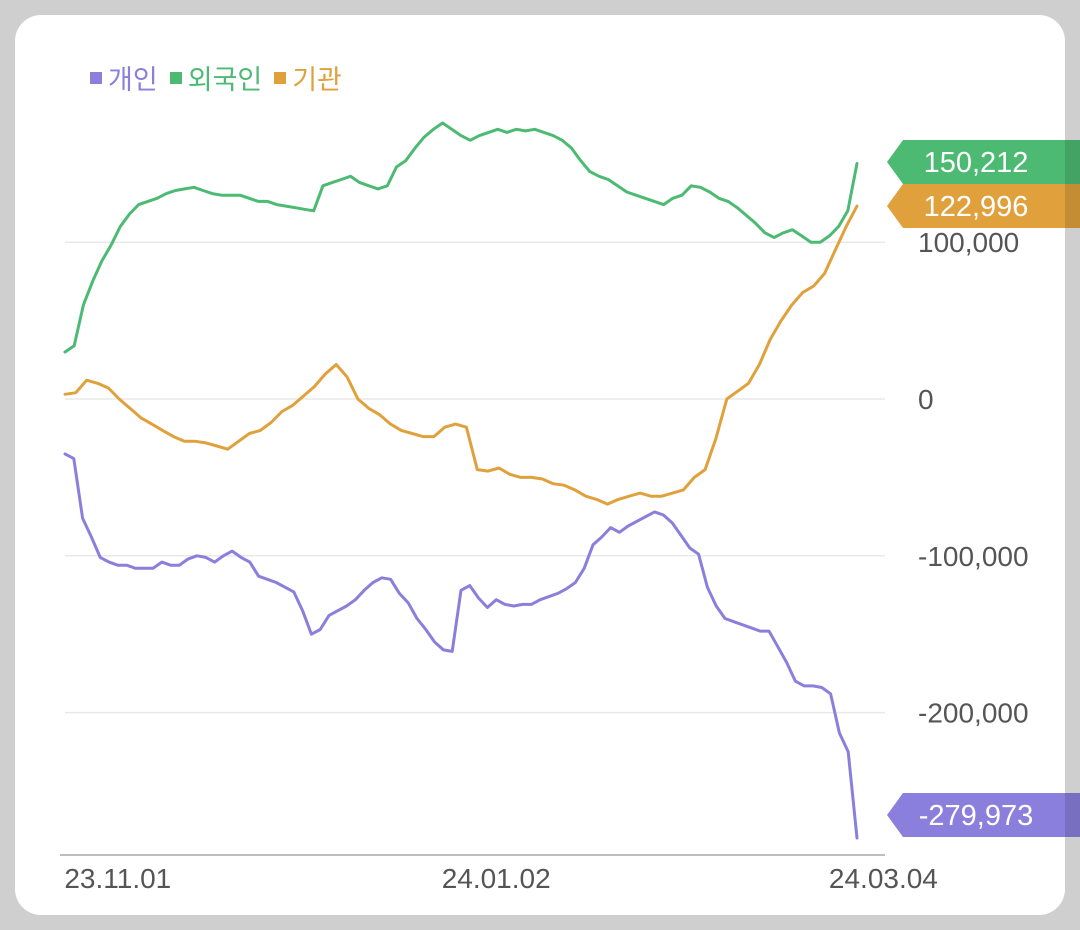 The width and height of the screenshot is (1080, 930). I want to click on legend-label-individual: 개인, so click(133, 80).